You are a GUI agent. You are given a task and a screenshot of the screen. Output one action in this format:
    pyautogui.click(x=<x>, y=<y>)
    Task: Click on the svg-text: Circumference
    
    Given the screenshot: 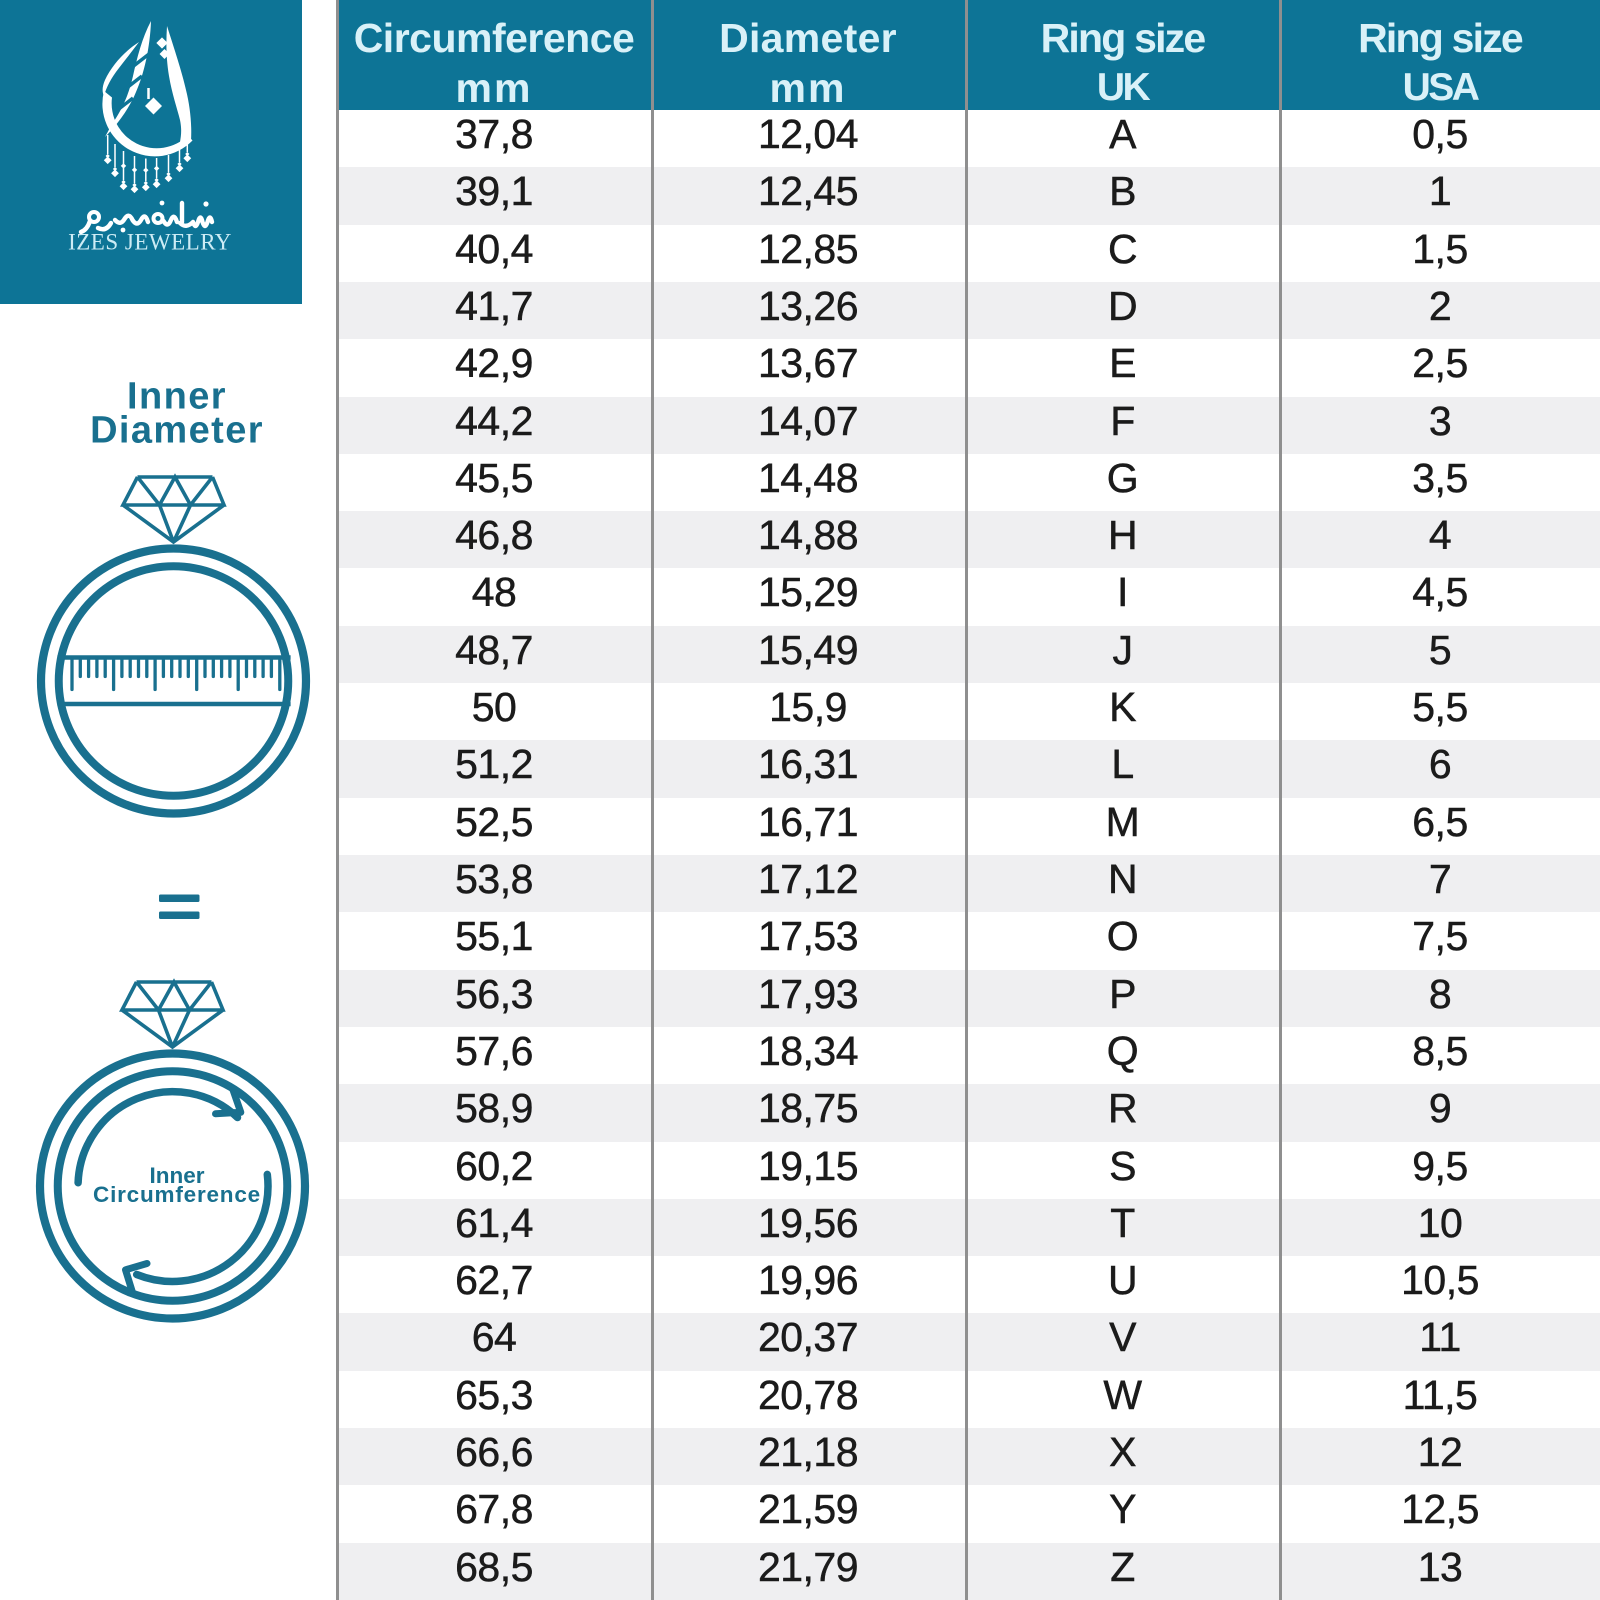 What is the action you would take?
    pyautogui.click(x=177, y=1194)
    